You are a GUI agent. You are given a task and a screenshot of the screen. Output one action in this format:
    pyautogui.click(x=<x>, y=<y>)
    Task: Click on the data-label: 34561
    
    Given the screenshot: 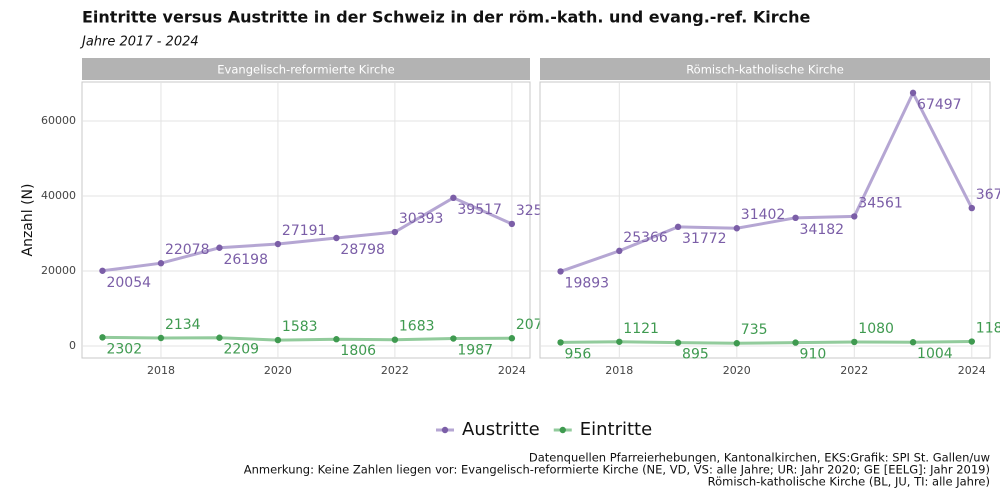 What is the action you would take?
    pyautogui.click(x=880, y=203)
    